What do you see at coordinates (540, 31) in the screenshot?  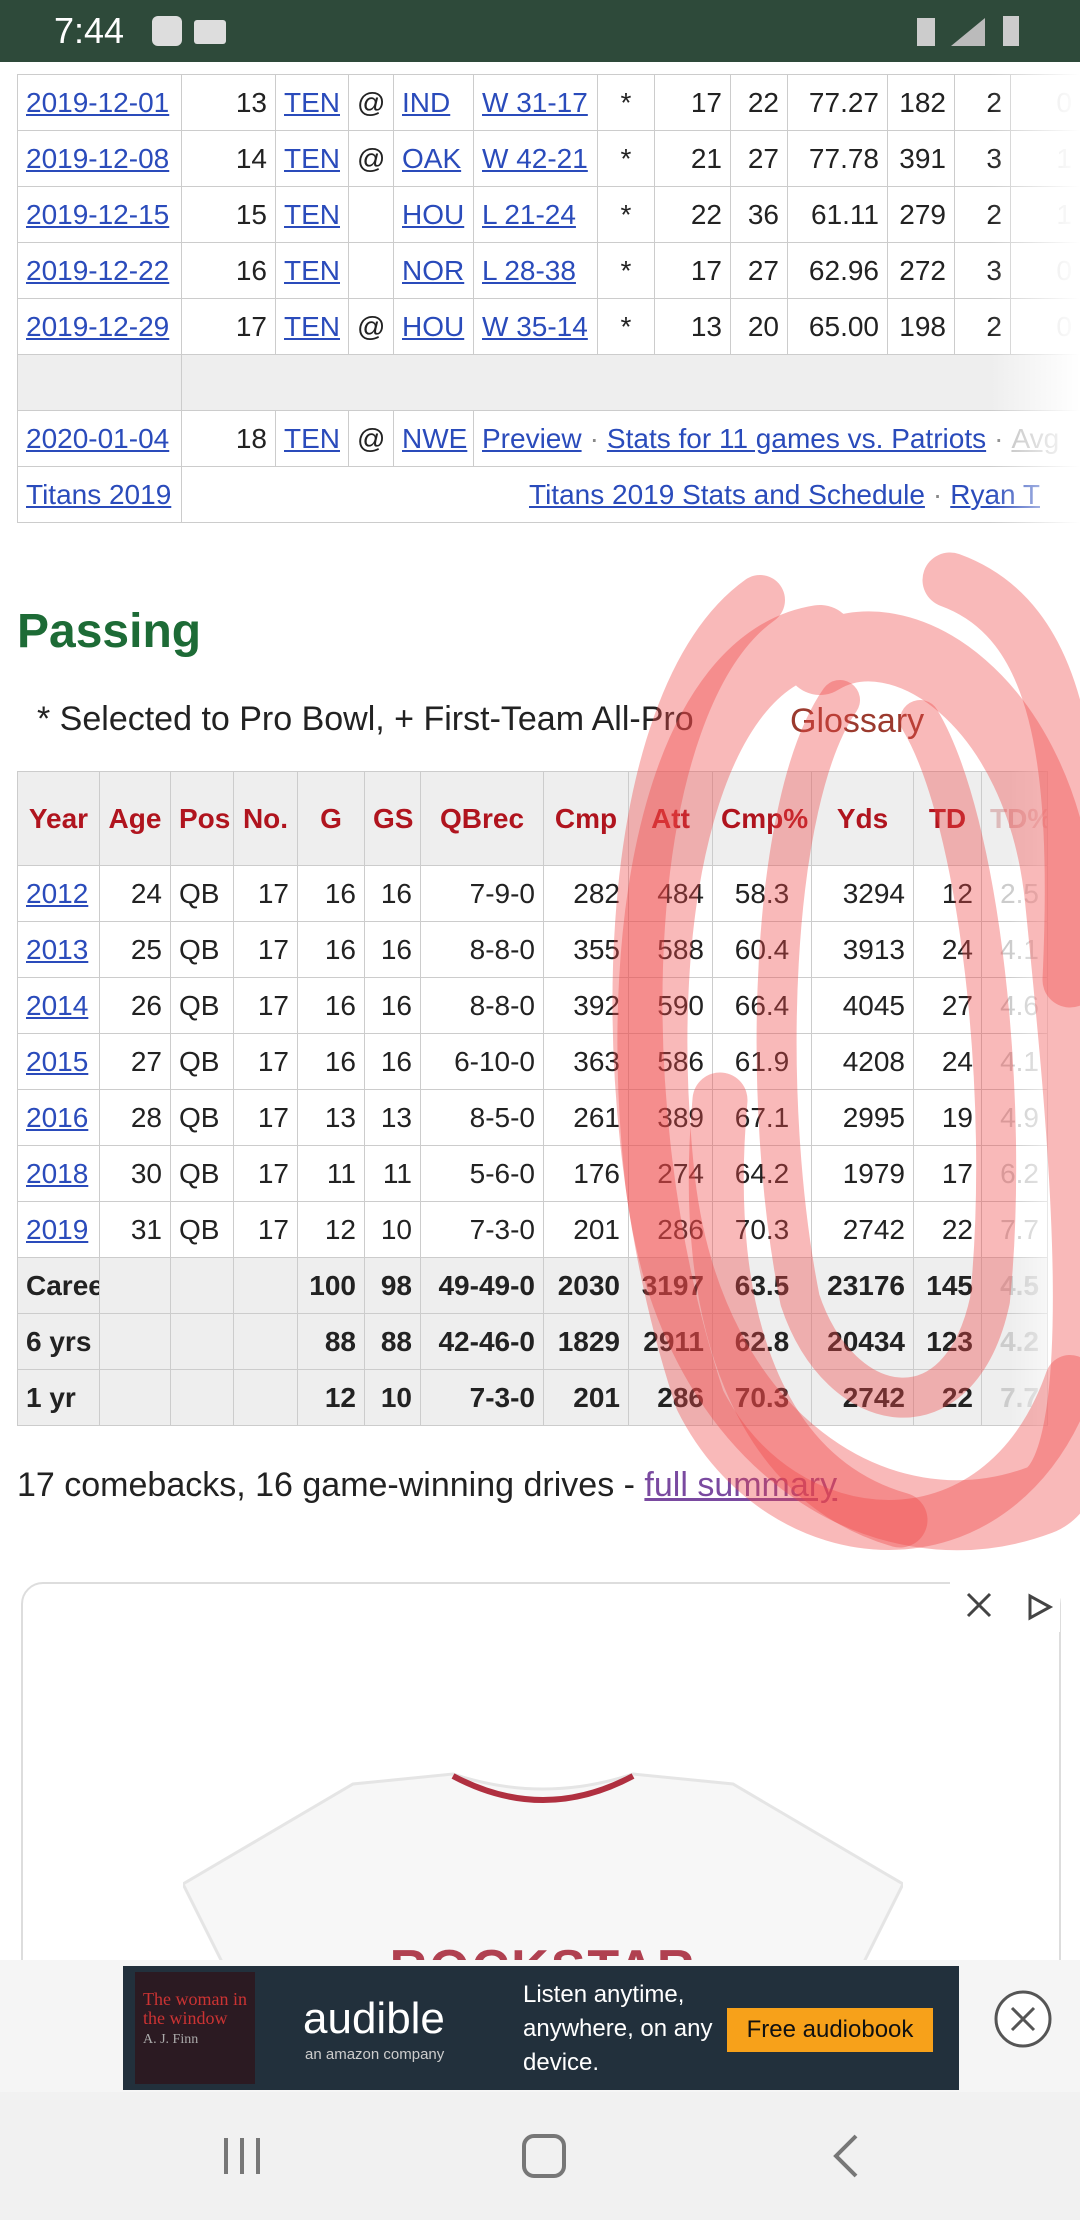 I see `status-bar: 7:44` at bounding box center [540, 31].